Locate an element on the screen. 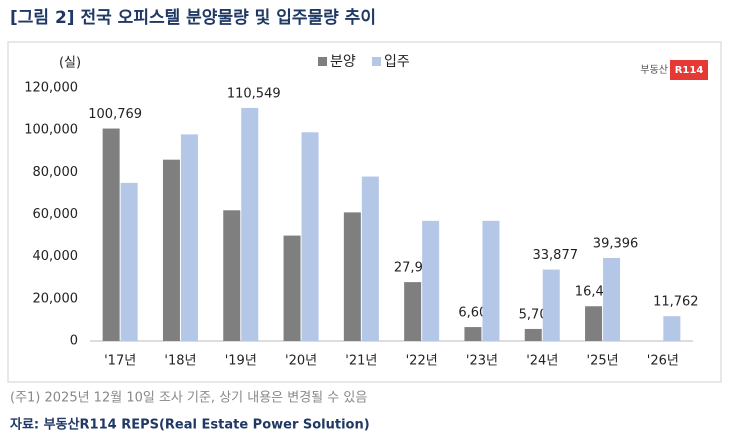 The height and width of the screenshot is (442, 730). x-tick-label: '19년 is located at coordinates (241, 361).